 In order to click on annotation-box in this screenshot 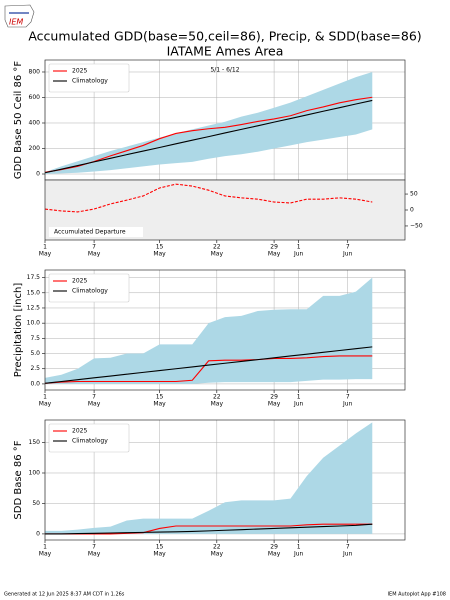, I will do `click(96, 232)`.